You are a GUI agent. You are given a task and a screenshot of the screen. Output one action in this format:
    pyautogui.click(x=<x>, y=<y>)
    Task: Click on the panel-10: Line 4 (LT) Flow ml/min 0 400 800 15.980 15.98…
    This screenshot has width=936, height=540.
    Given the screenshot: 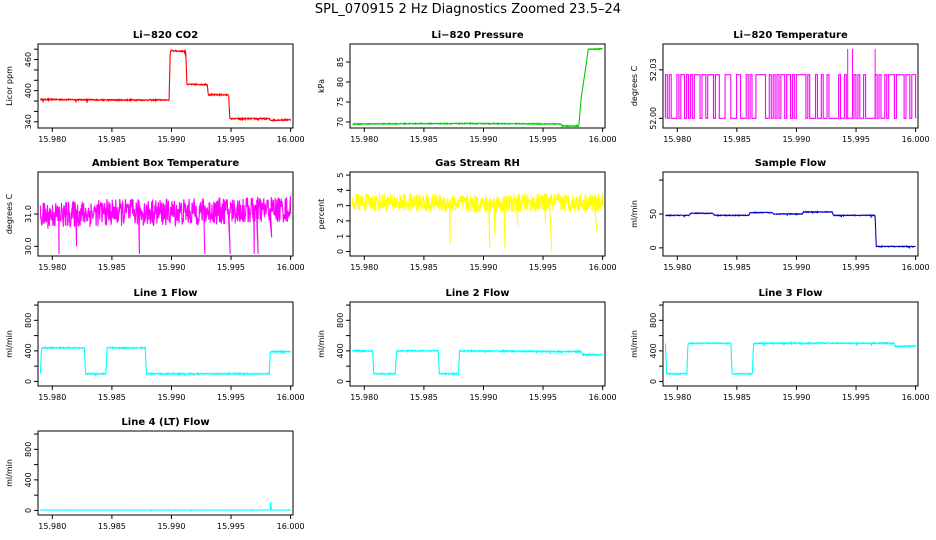 What is the action you would take?
    pyautogui.click(x=155, y=474)
    